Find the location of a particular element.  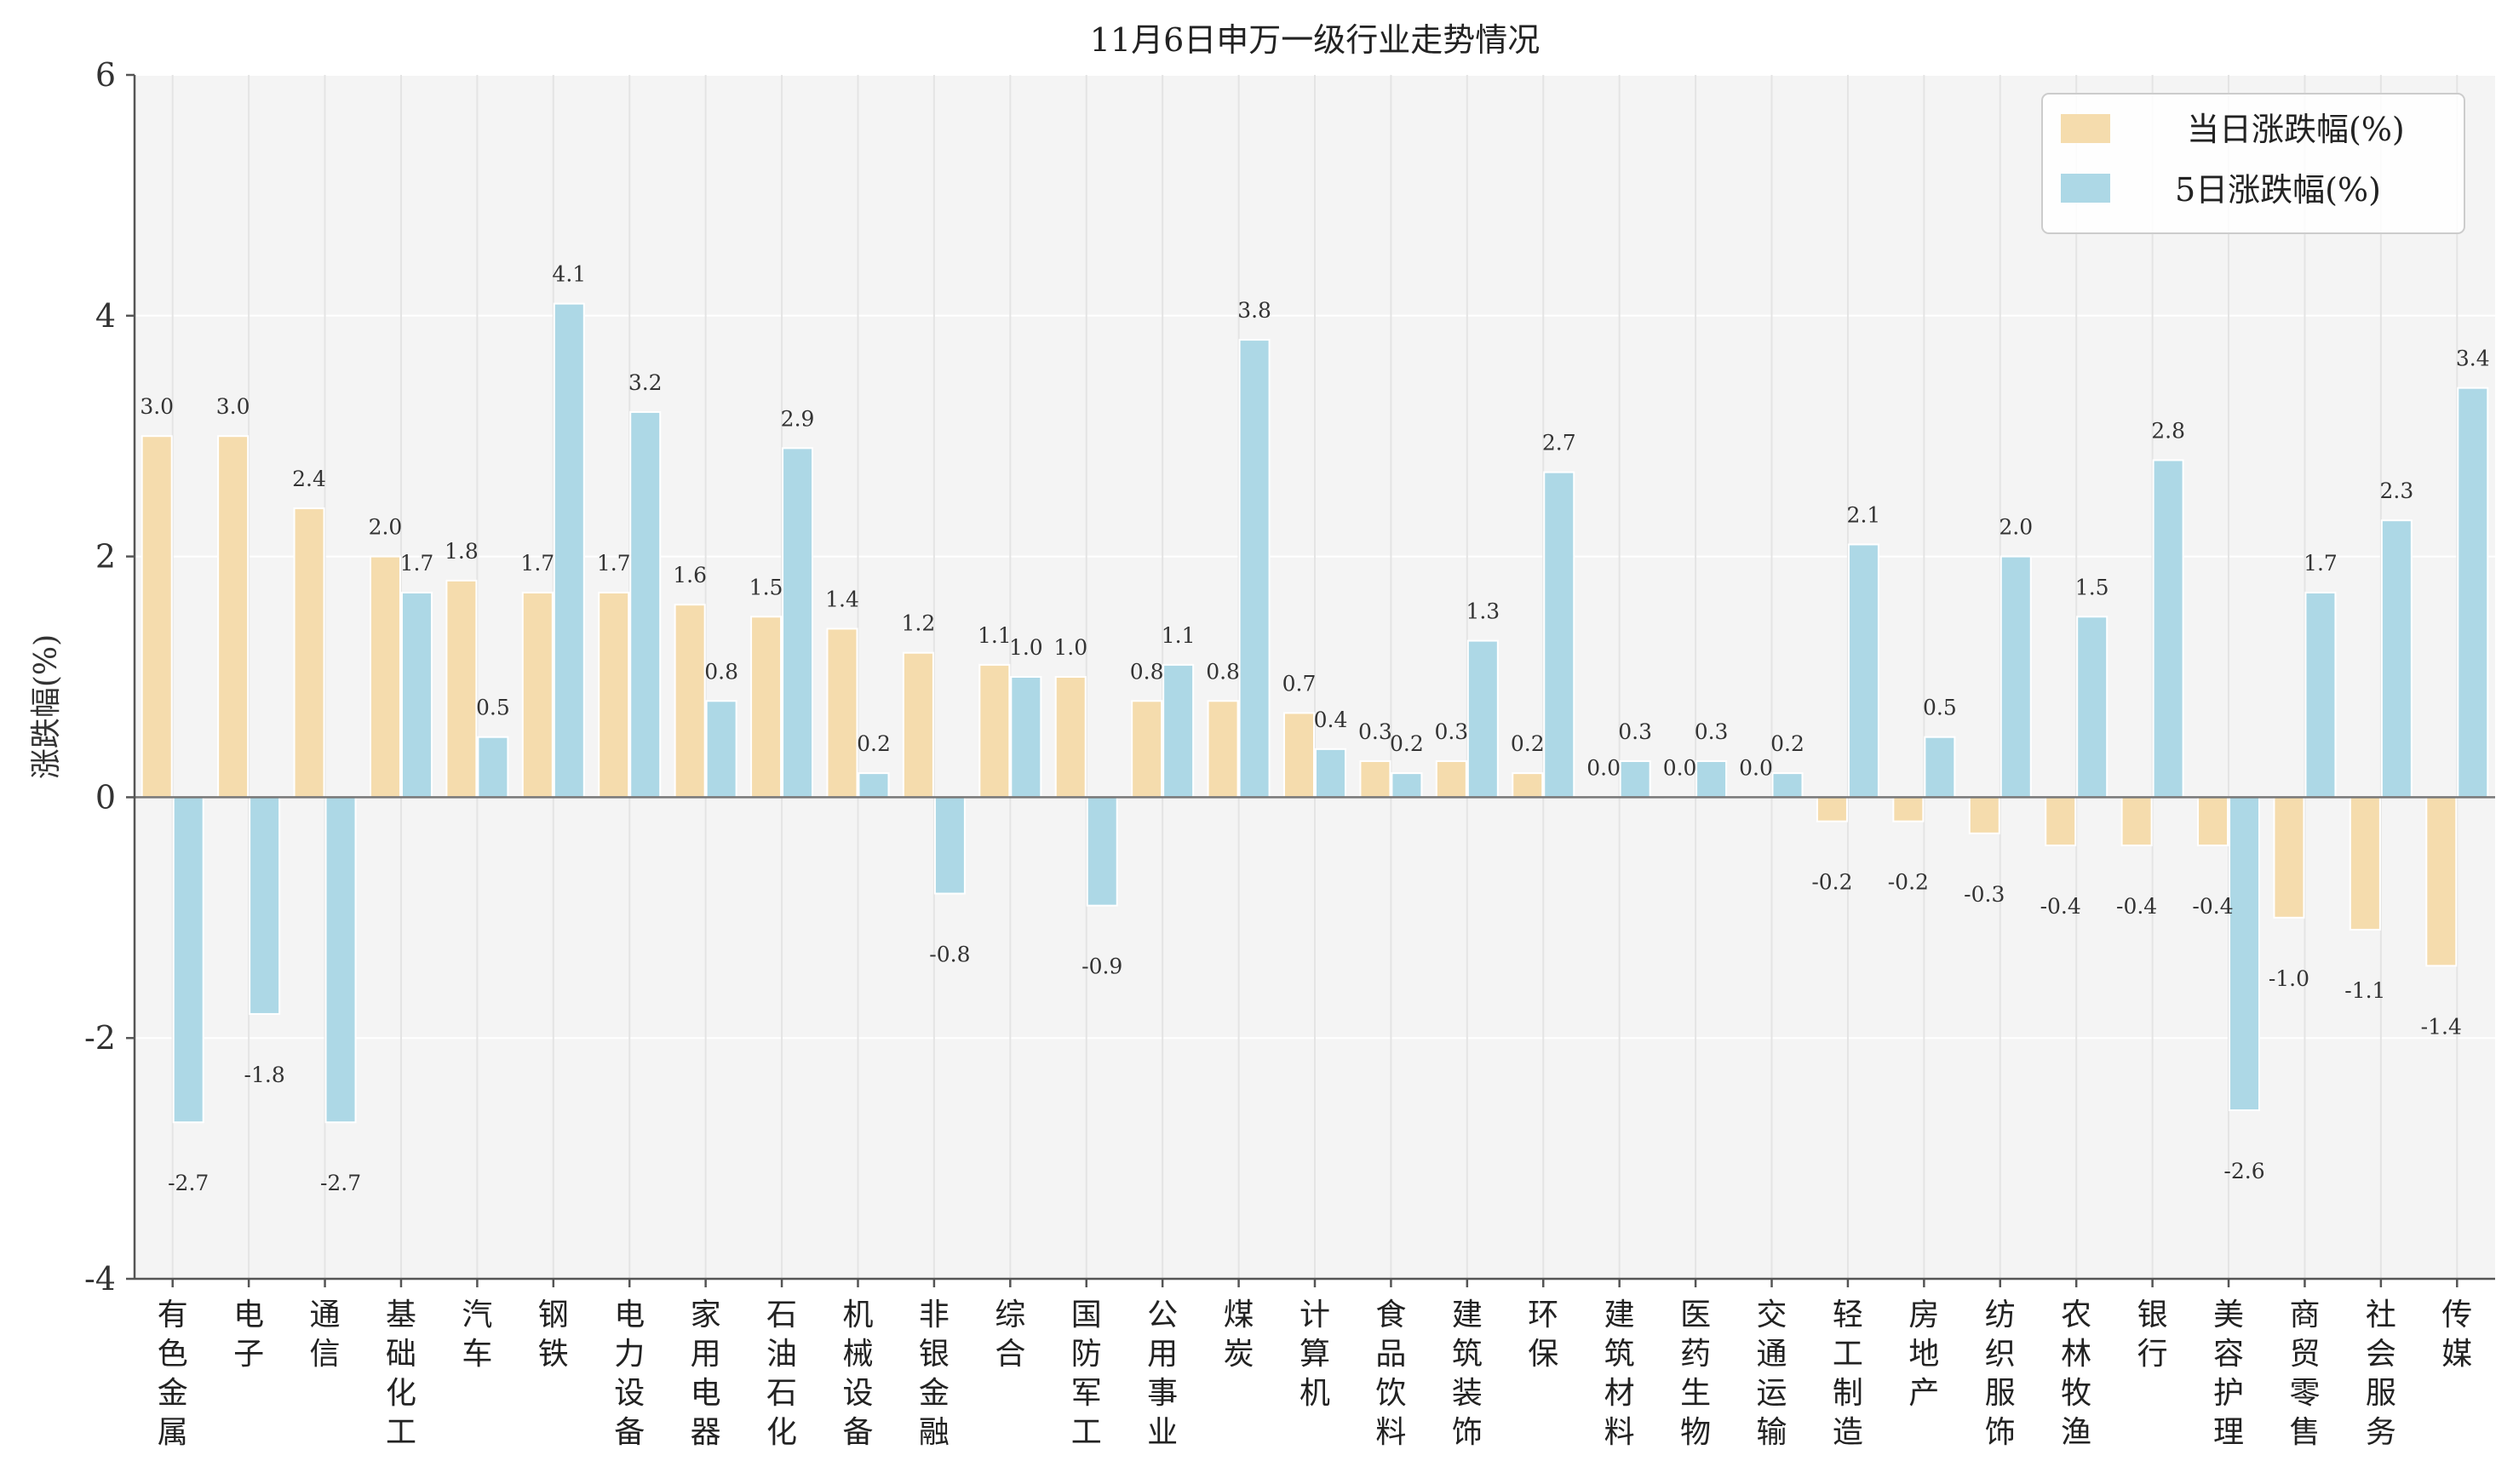

value-label-daily: 1.4 is located at coordinates (842, 599).